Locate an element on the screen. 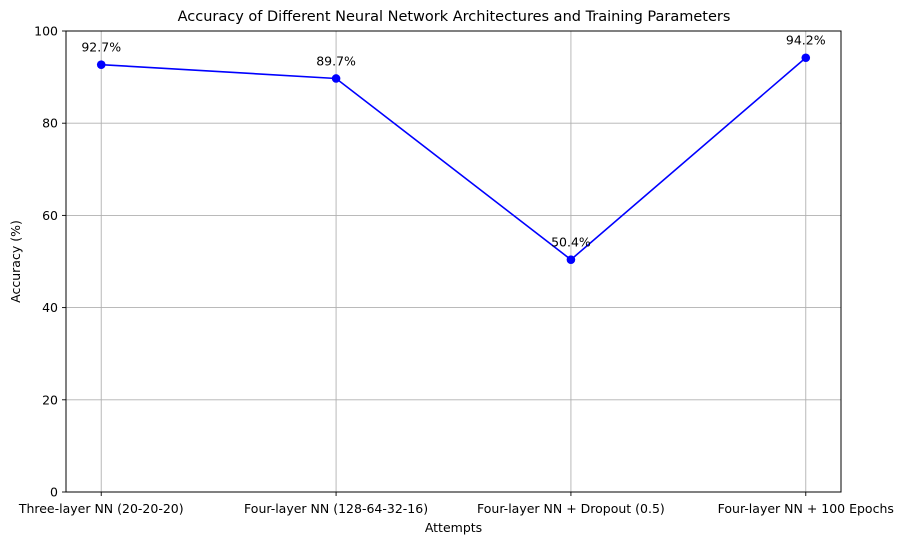 The height and width of the screenshot is (549, 913). y-tick-label: 60 is located at coordinates (50, 215).